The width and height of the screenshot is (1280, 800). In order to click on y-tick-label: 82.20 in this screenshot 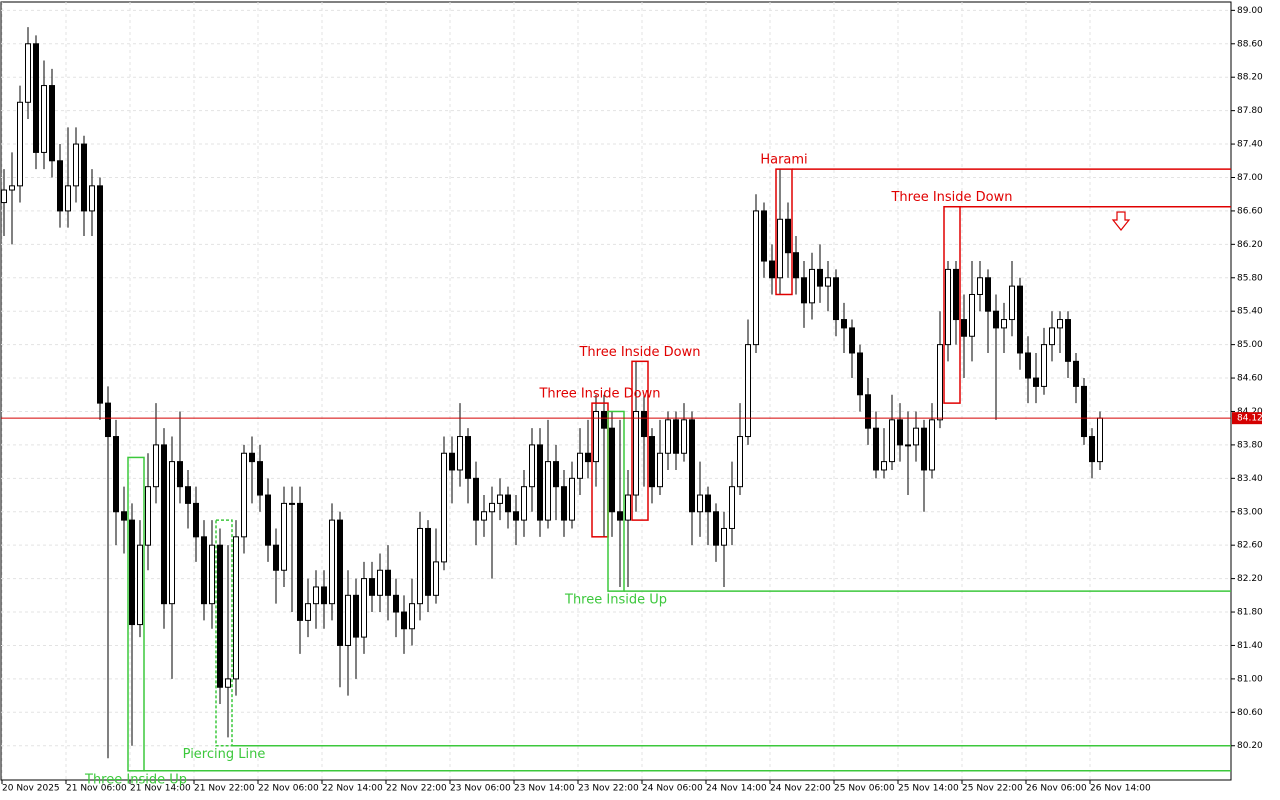, I will do `click(1250, 579)`.